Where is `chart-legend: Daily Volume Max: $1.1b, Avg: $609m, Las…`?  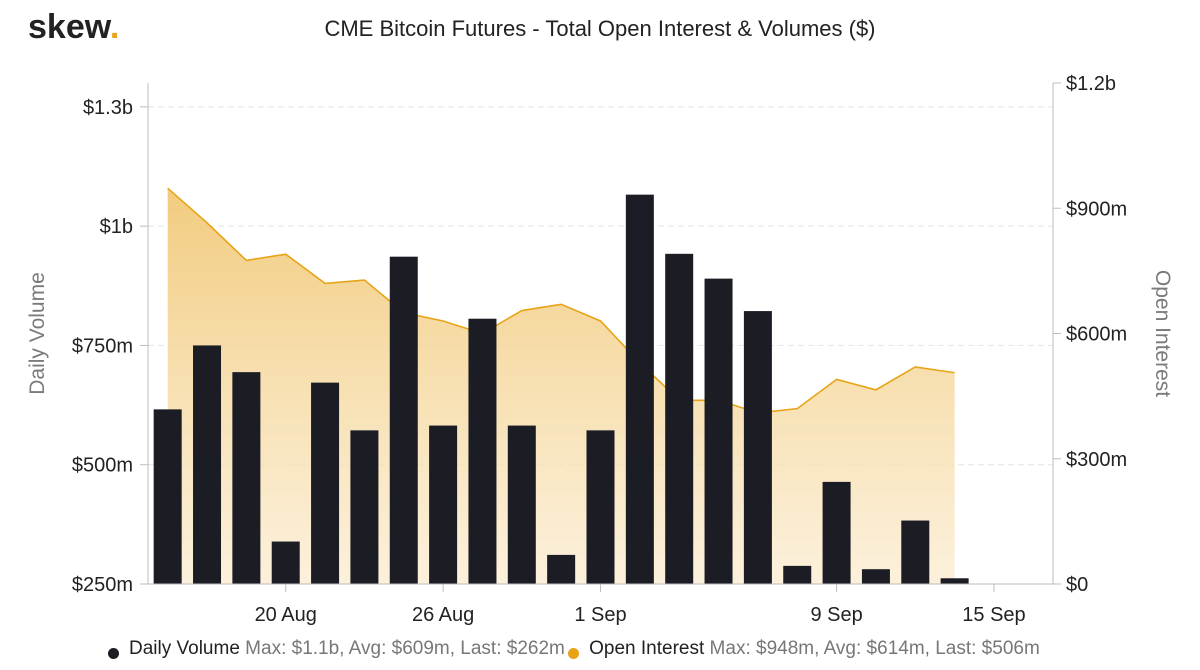 chart-legend: Daily Volume Max: $1.1b, Avg: $609m, Las… is located at coordinates (574, 649).